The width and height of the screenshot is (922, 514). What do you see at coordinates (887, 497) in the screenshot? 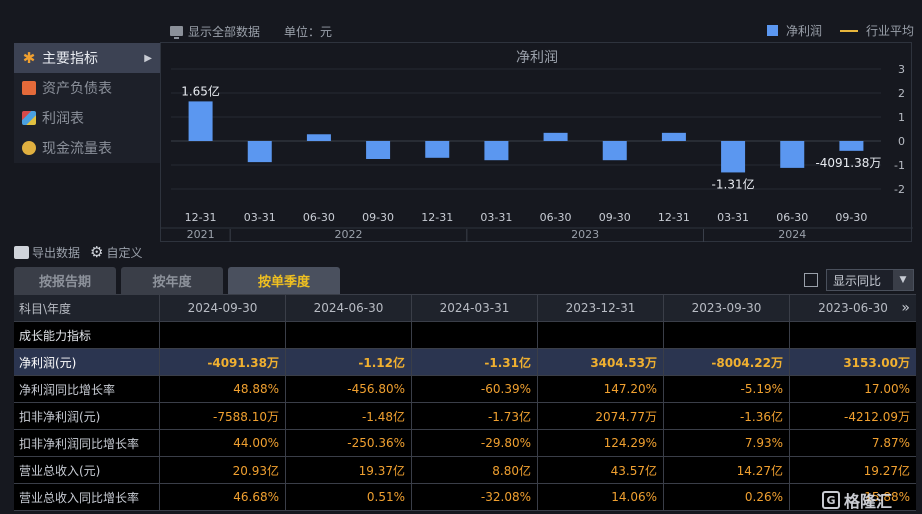
I see `table-cell: 15.88%` at bounding box center [887, 497].